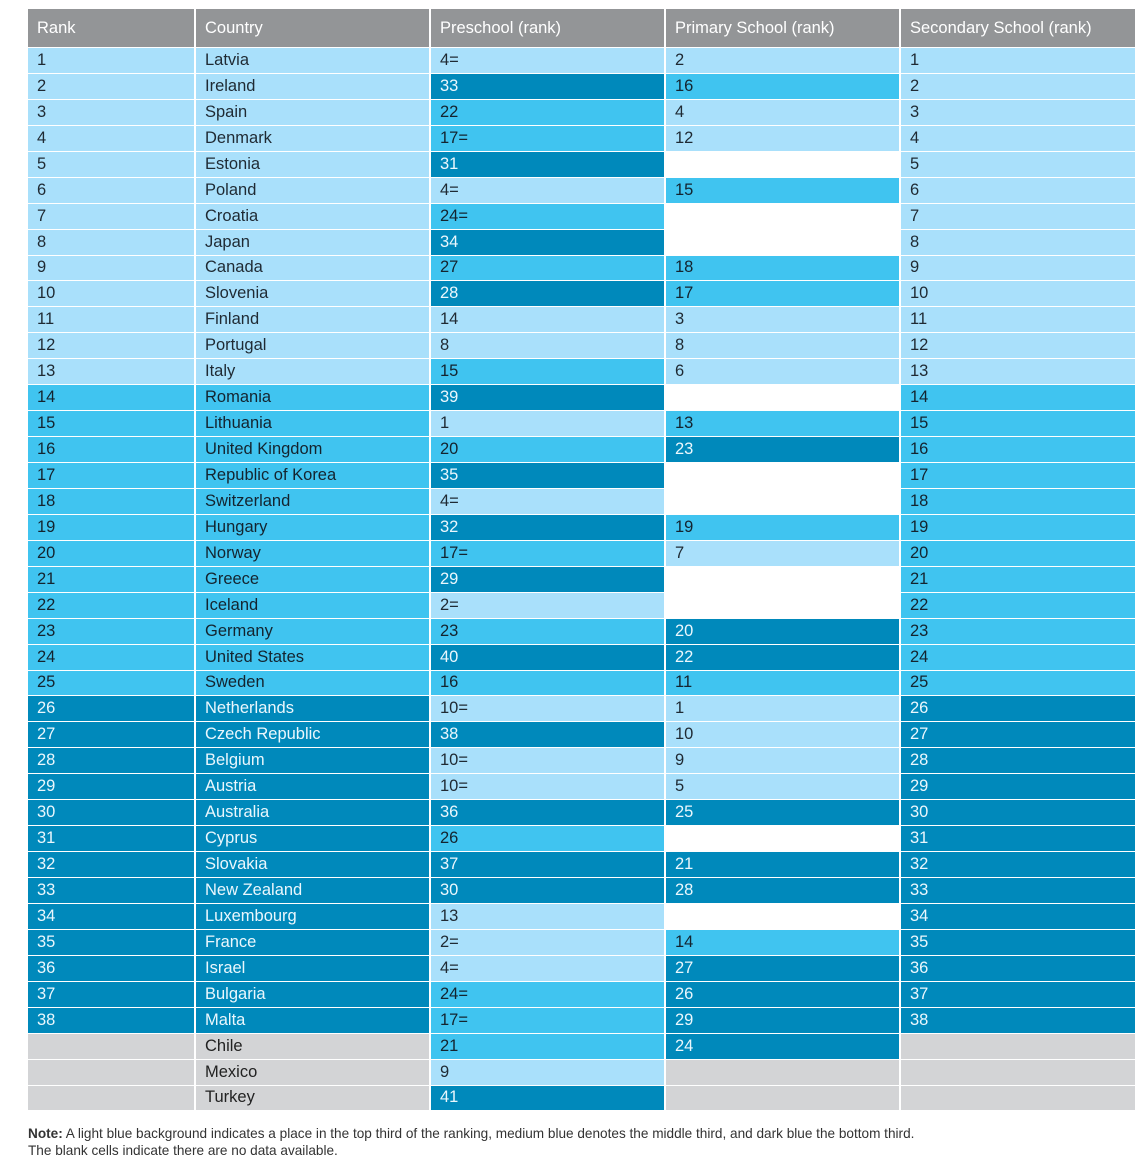 This screenshot has width=1148, height=1161. What do you see at coordinates (548, 242) in the screenshot?
I see `cell-preschool: 34` at bounding box center [548, 242].